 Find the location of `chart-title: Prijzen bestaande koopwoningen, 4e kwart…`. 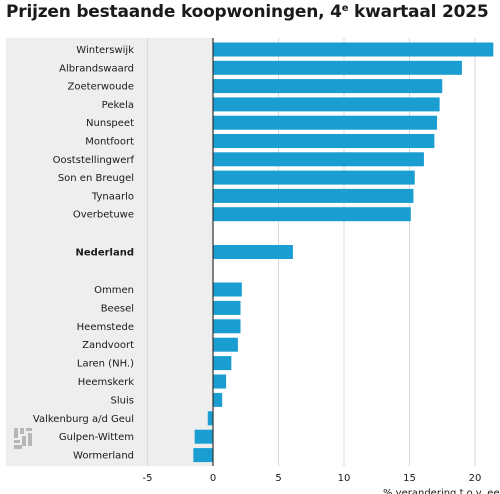

chart-title: Prijzen bestaande koopwoningen, 4e kwart… is located at coordinates (247, 12).